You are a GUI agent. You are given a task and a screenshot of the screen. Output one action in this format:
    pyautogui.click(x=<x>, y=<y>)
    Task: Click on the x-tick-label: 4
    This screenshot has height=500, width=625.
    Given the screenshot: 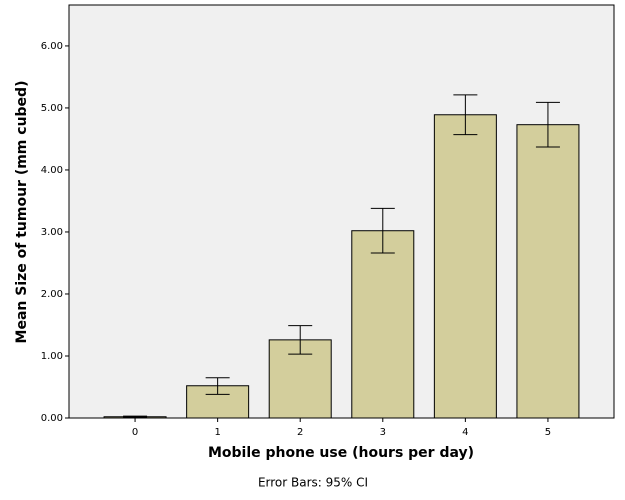 What is the action you would take?
    pyautogui.click(x=465, y=432)
    